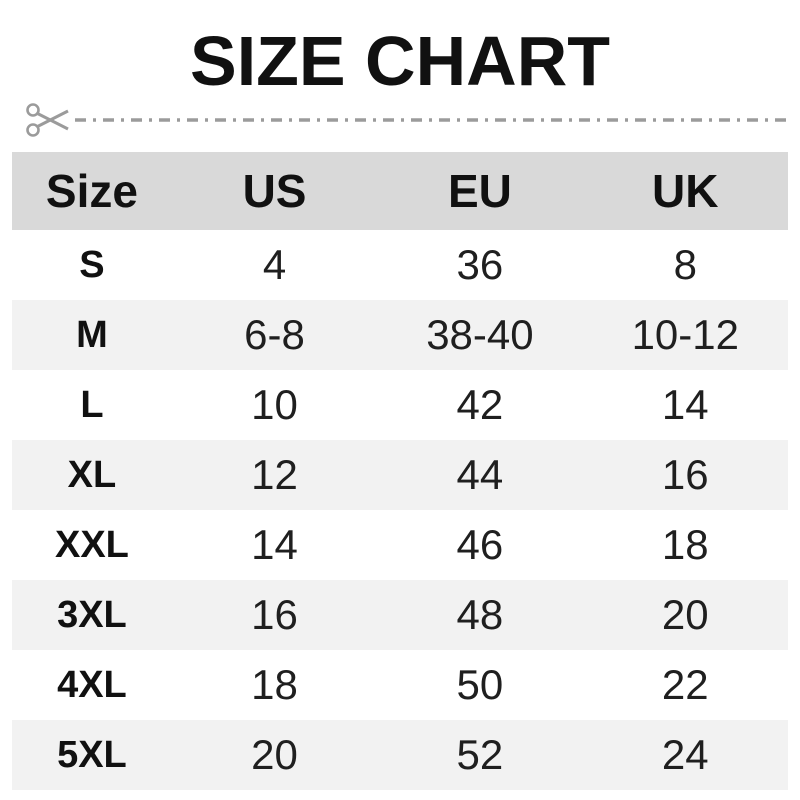 The image size is (800, 800). I want to click on eu-cell: 46, so click(480, 544).